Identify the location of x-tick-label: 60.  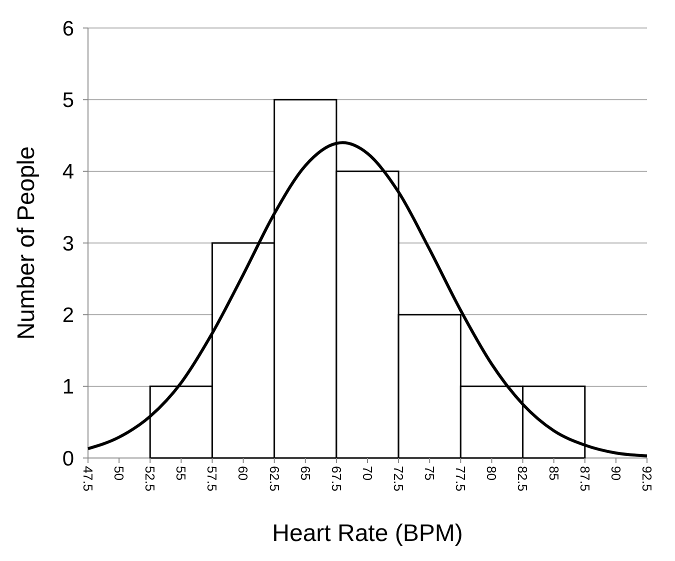
(243, 473).